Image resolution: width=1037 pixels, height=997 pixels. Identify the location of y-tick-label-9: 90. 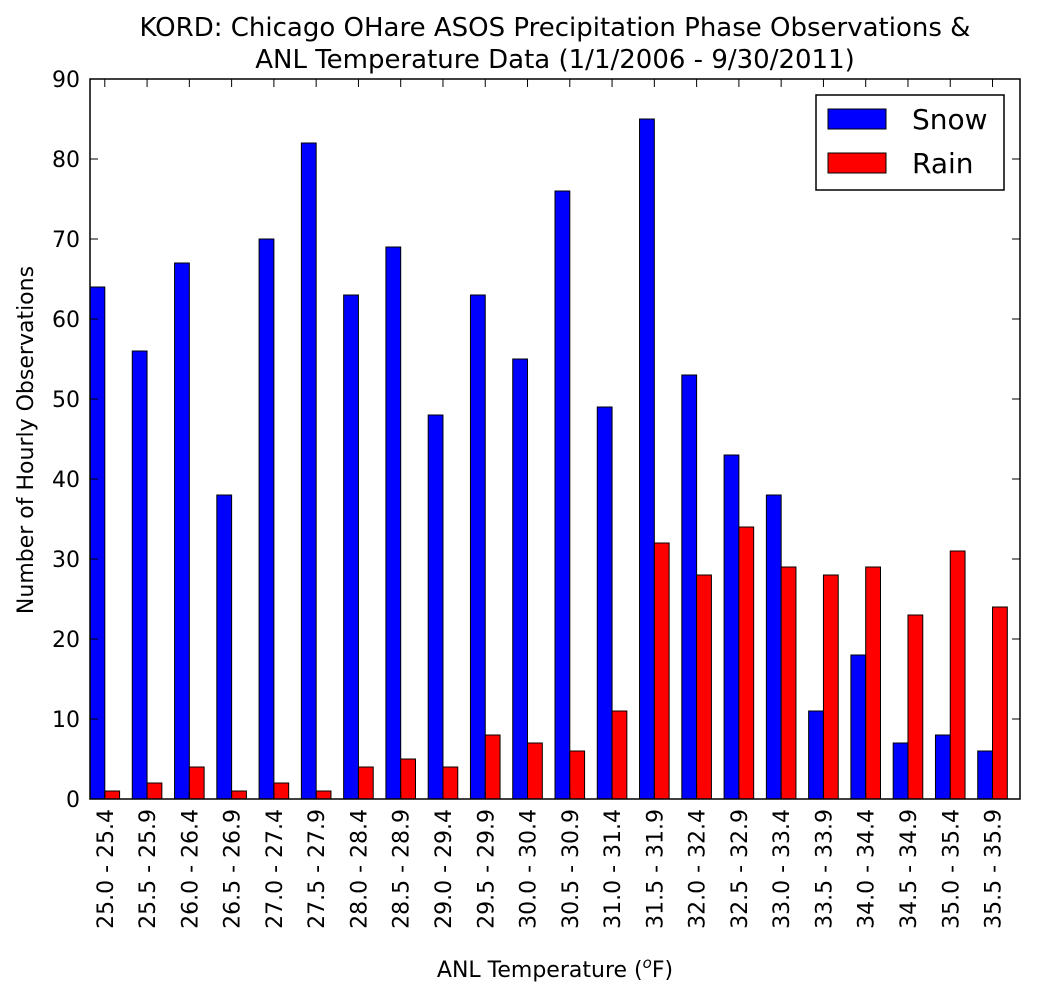
(66, 80).